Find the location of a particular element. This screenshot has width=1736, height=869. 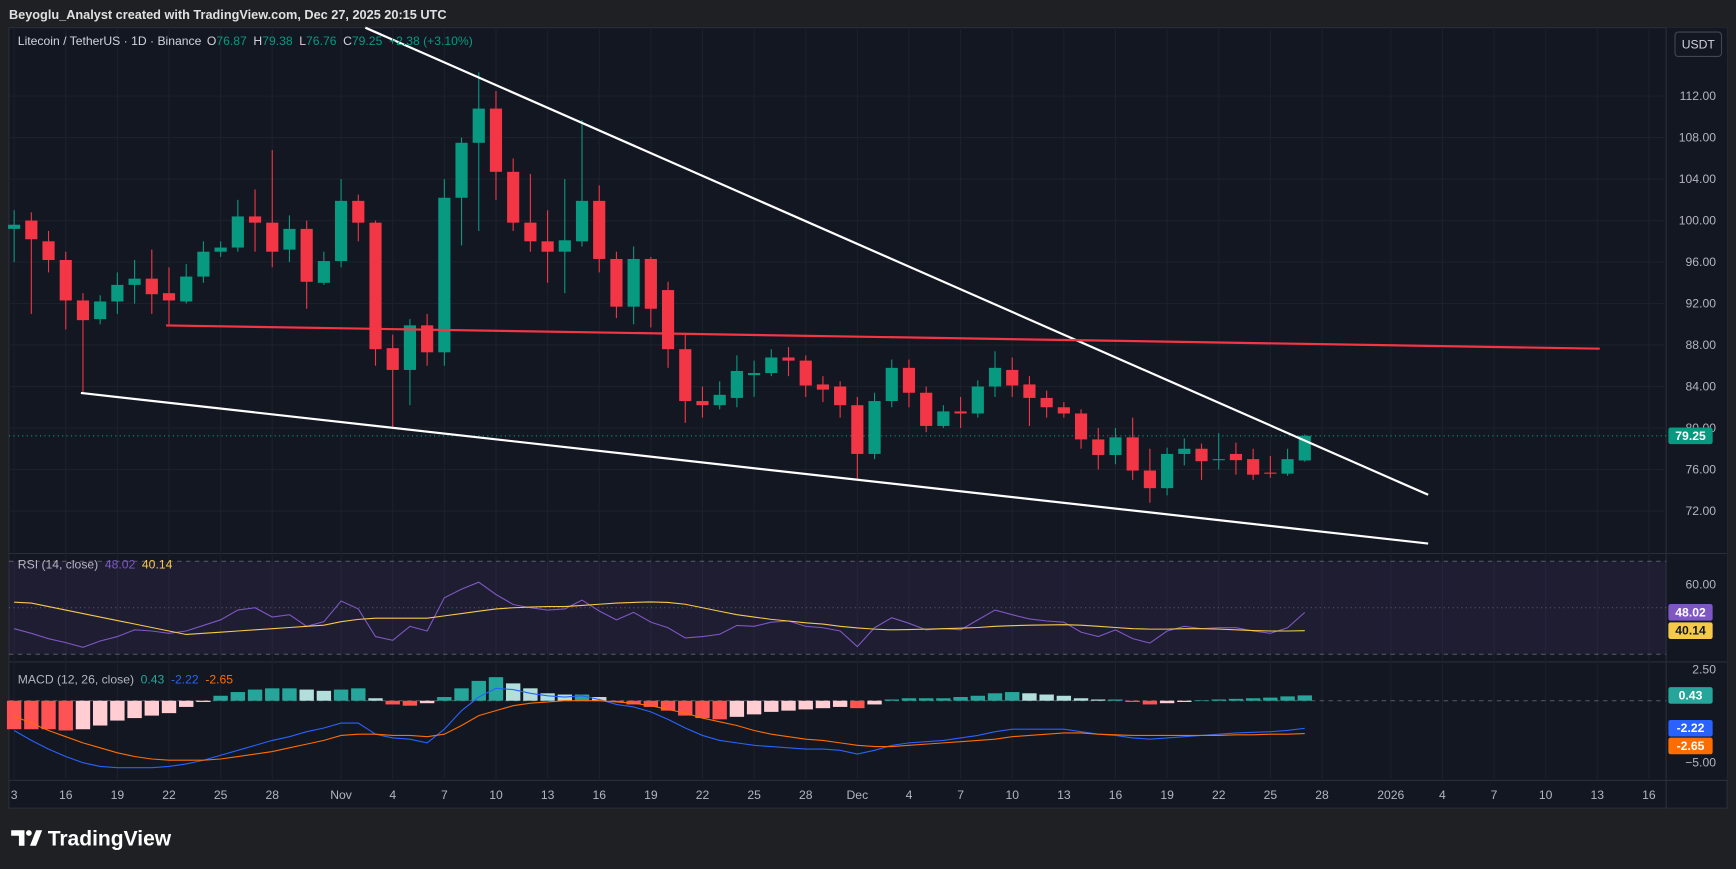

x-tick-label: 2026 is located at coordinates (1390, 795).